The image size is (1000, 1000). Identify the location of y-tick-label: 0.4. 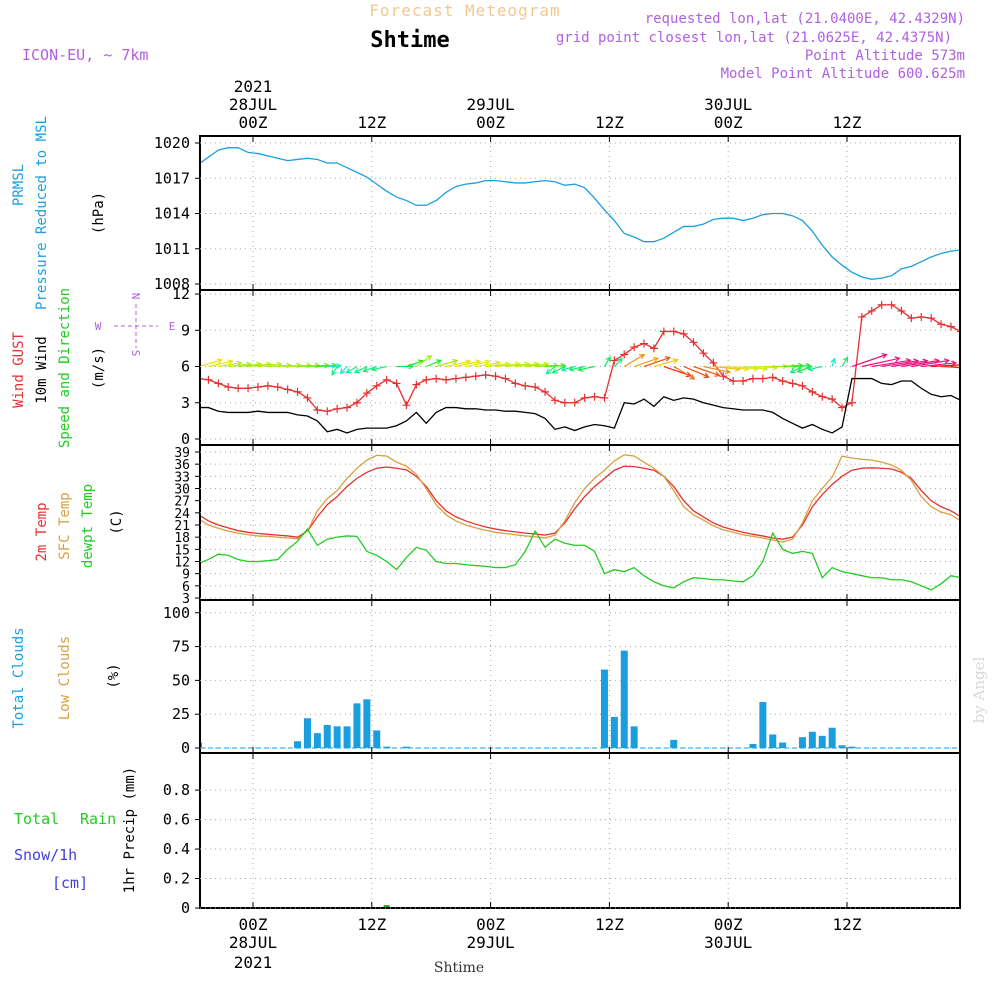
(176, 849).